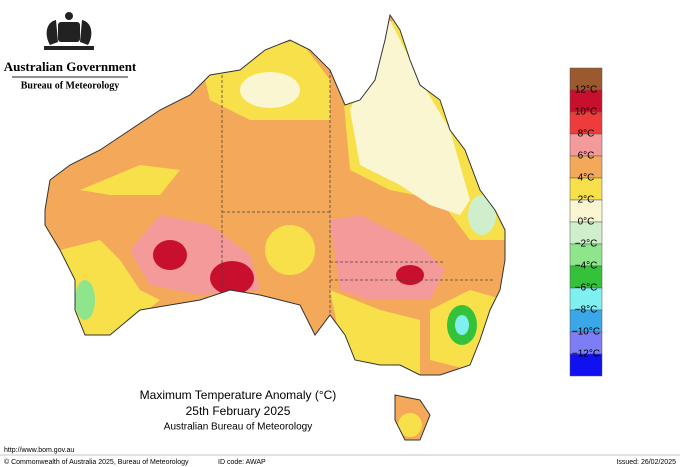 Image resolution: width=680 pixels, height=467 pixels. Describe the element at coordinates (586, 244) in the screenshot. I see `legend-label: −2°C` at that location.